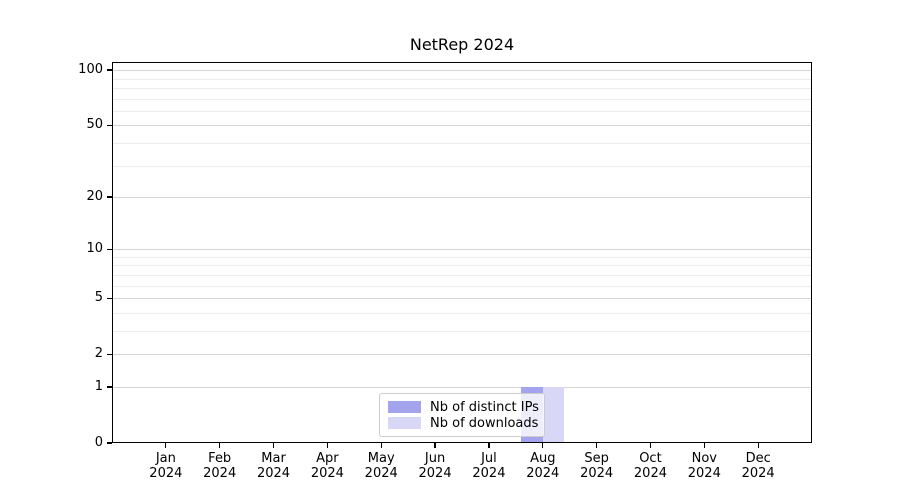  What do you see at coordinates (220, 466) in the screenshot?
I see `x-tick-label: Feb 2024` at bounding box center [220, 466].